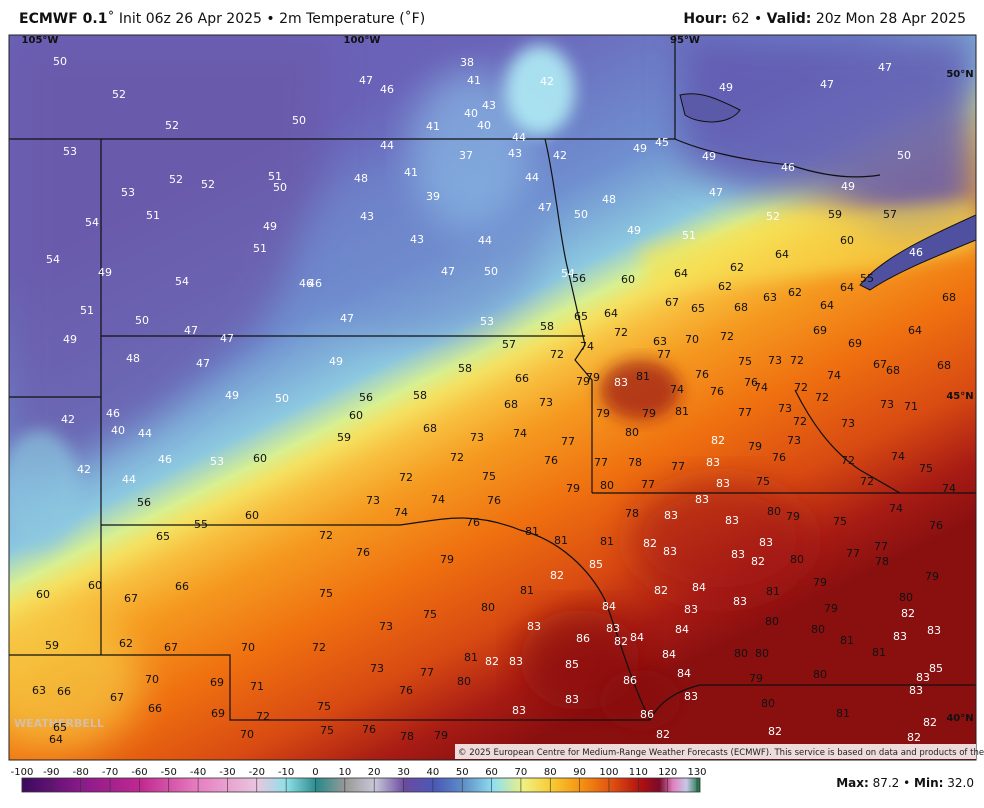 The width and height of the screenshot is (984, 808). What do you see at coordinates (374, 772) in the screenshot?
I see `colorbar-tick-label: 20` at bounding box center [374, 772].